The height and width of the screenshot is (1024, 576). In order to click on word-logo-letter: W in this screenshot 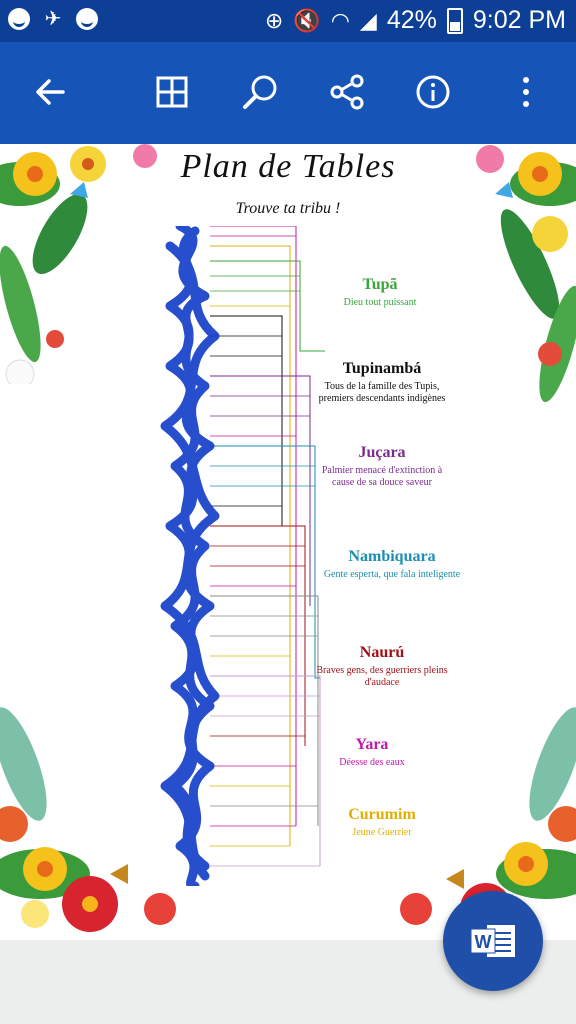, I will do `click(483, 942)`.